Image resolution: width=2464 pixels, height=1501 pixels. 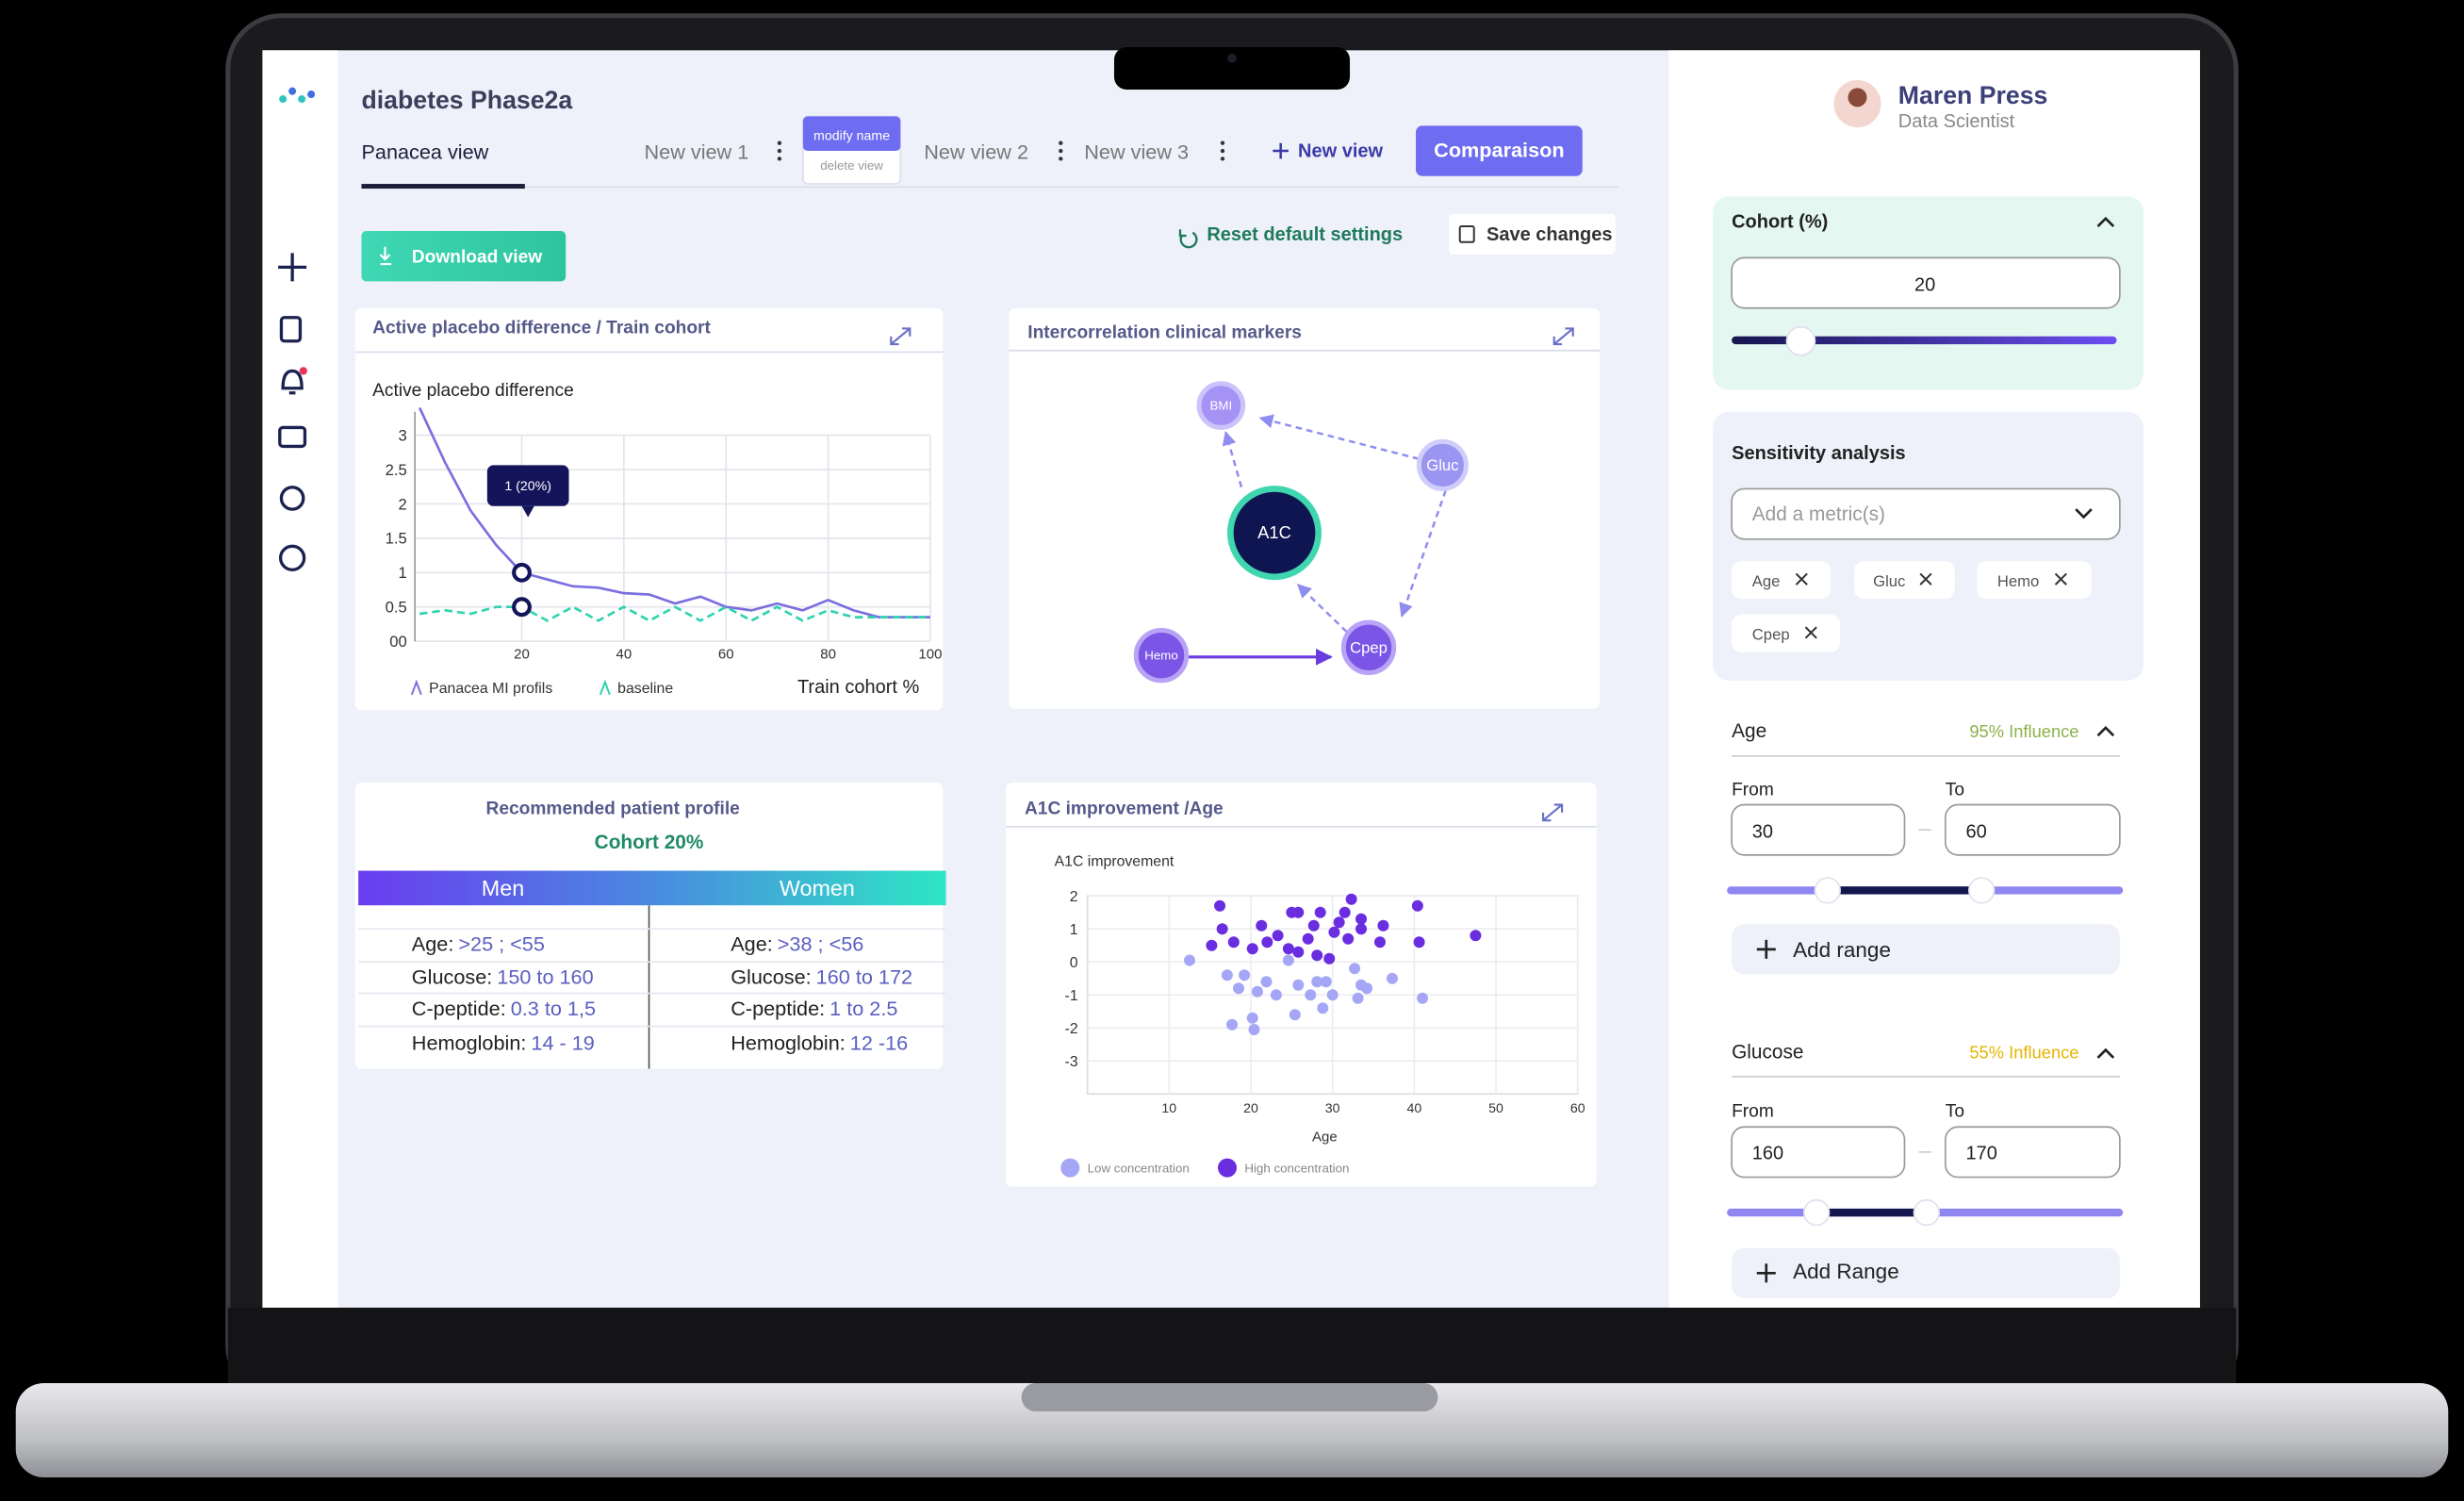 I want to click on y-tick-label: -1, so click(x=1071, y=996).